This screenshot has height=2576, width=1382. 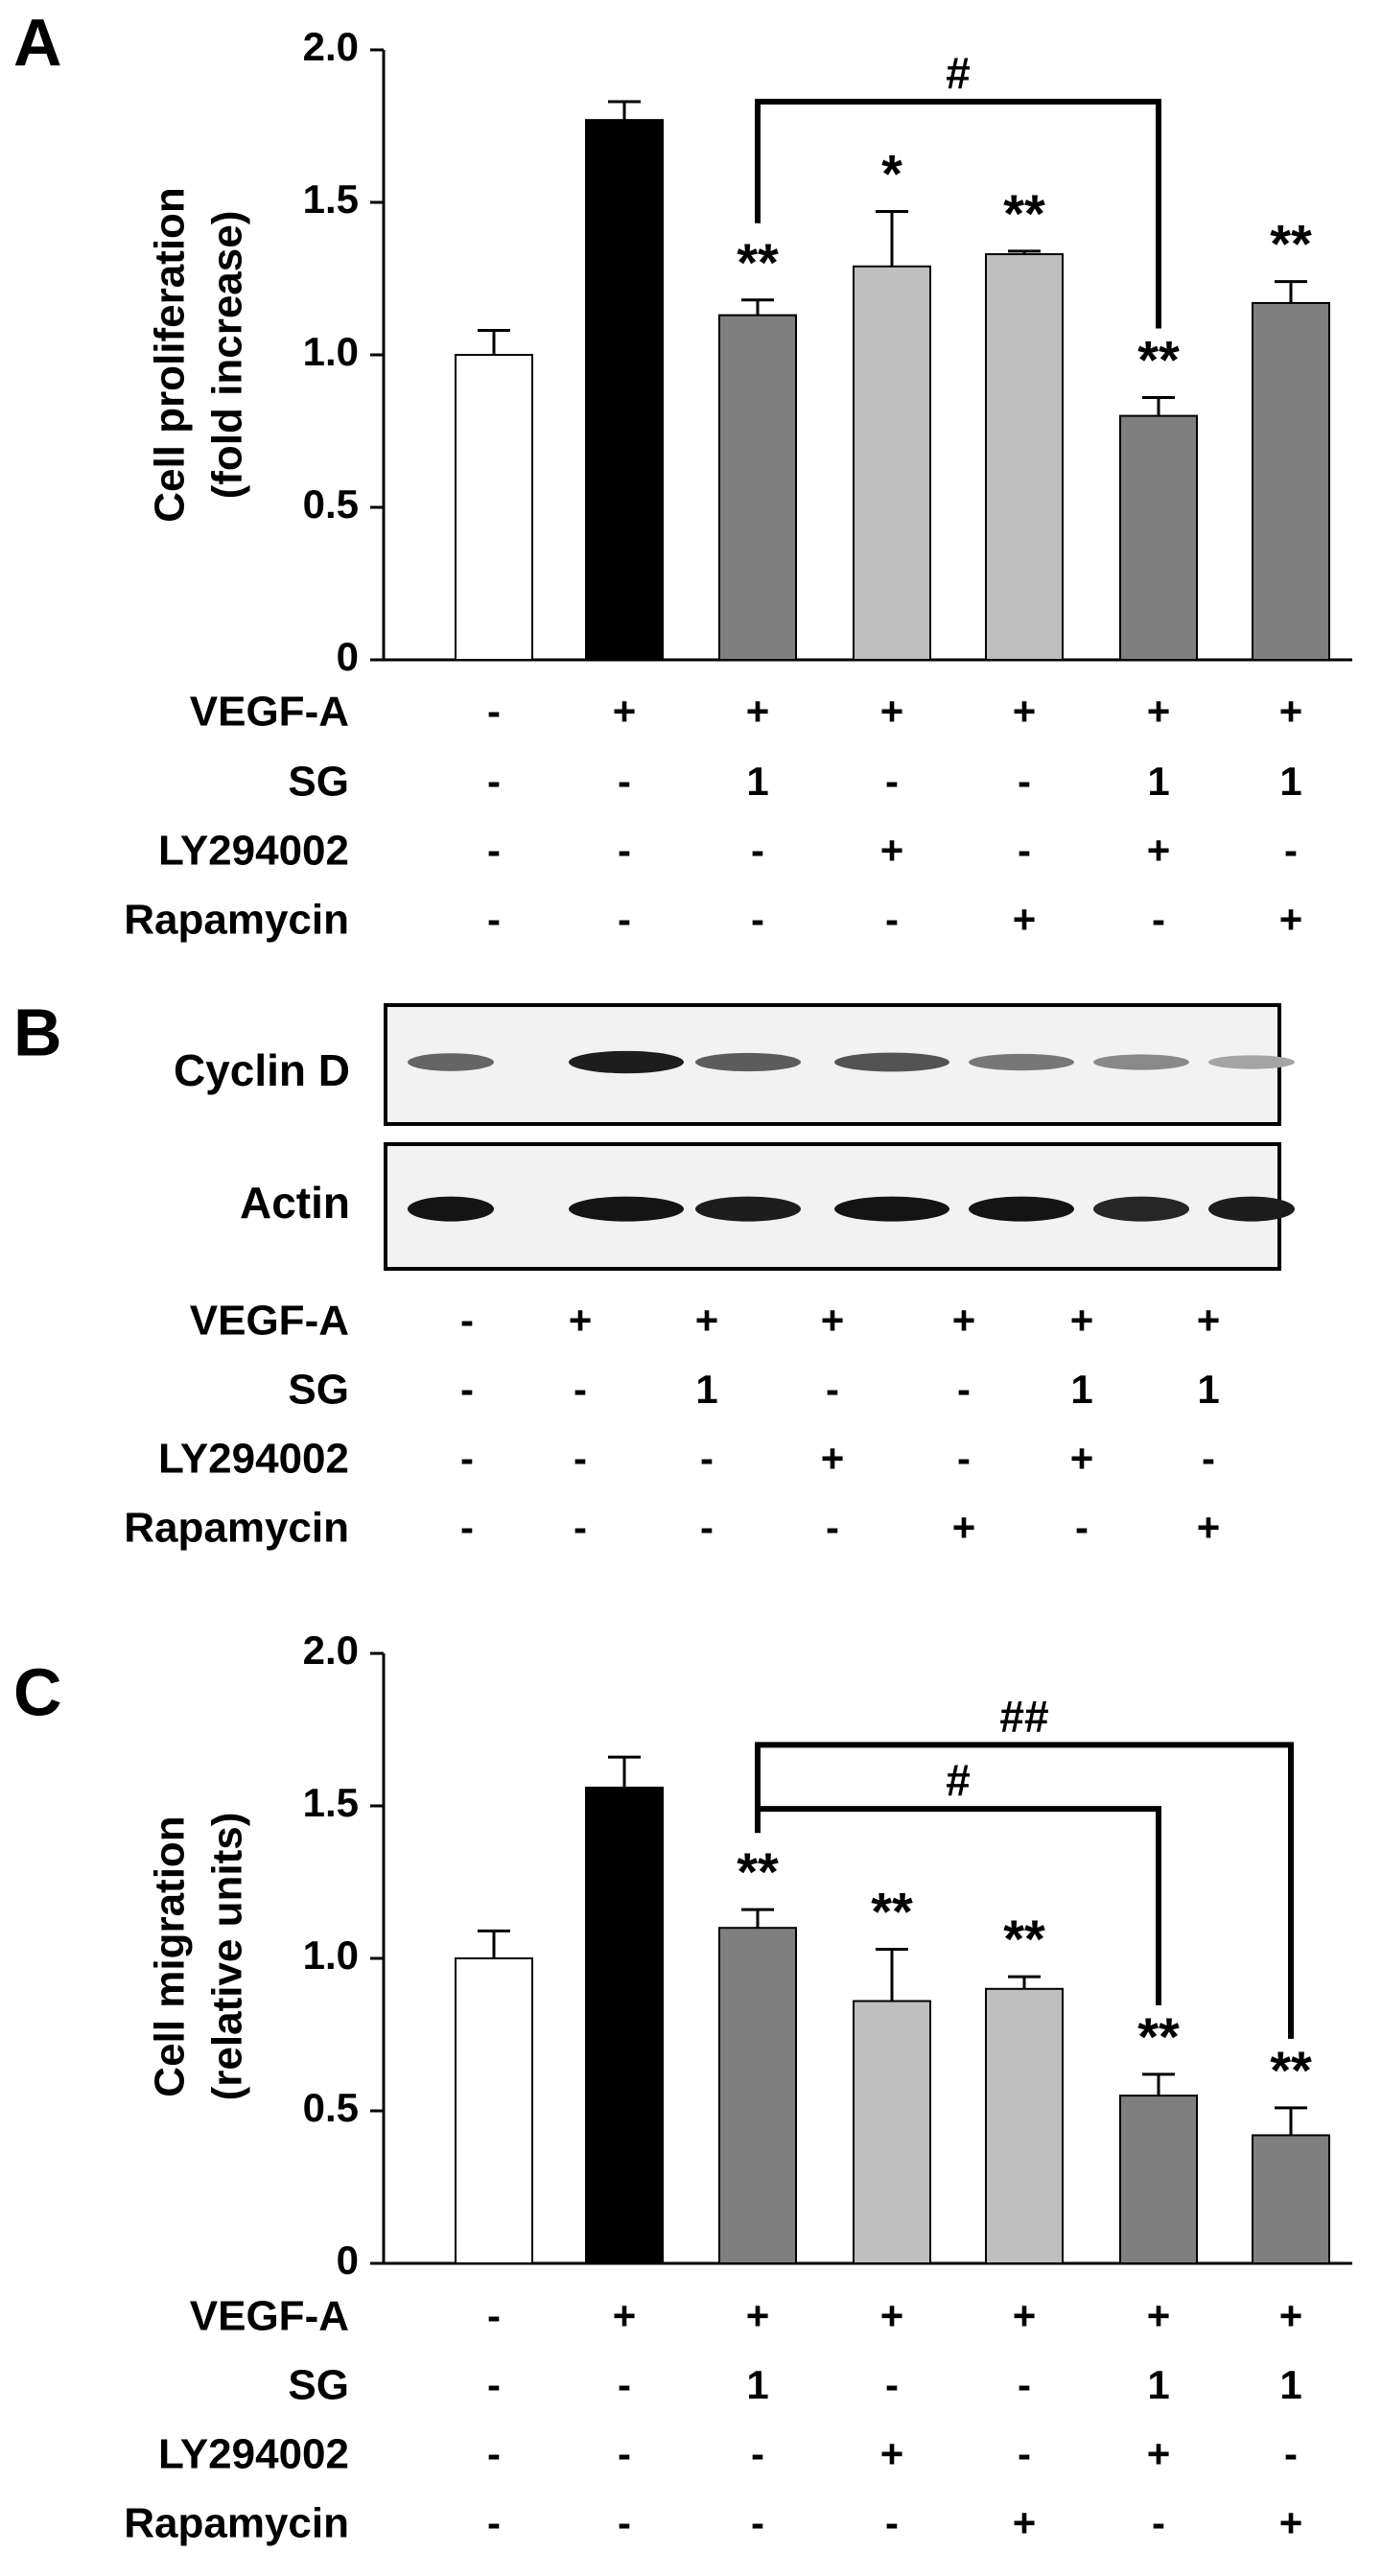 What do you see at coordinates (331, 351) in the screenshot?
I see `y-tick-label: 1.0` at bounding box center [331, 351].